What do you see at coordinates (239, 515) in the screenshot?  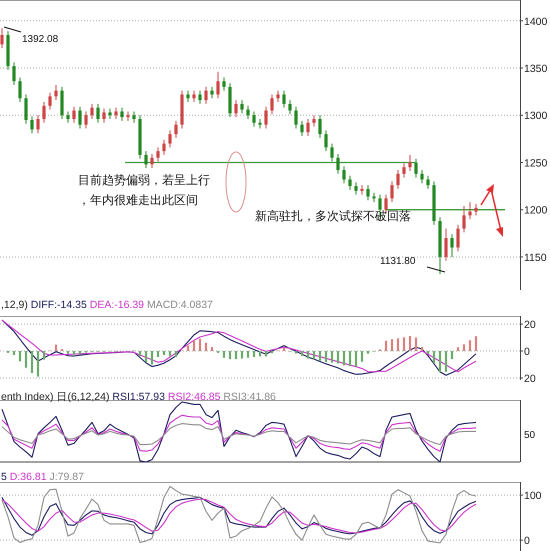 I see `line-series` at bounding box center [239, 515].